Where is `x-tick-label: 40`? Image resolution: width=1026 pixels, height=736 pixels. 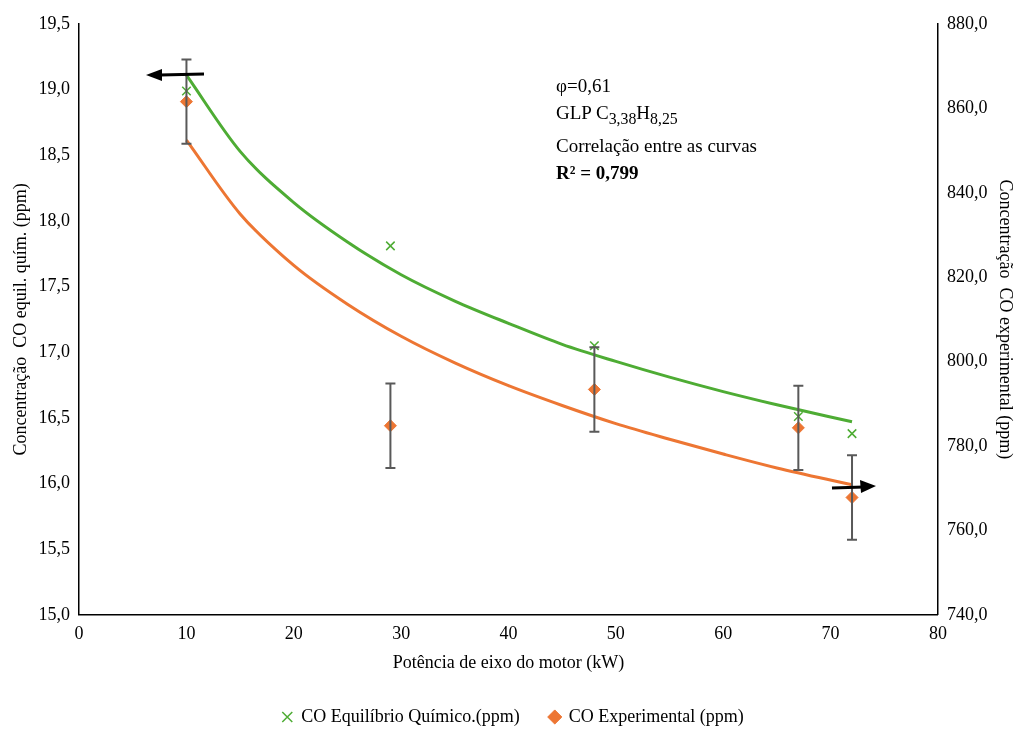
x-tick-label: 40 is located at coordinates (508, 633).